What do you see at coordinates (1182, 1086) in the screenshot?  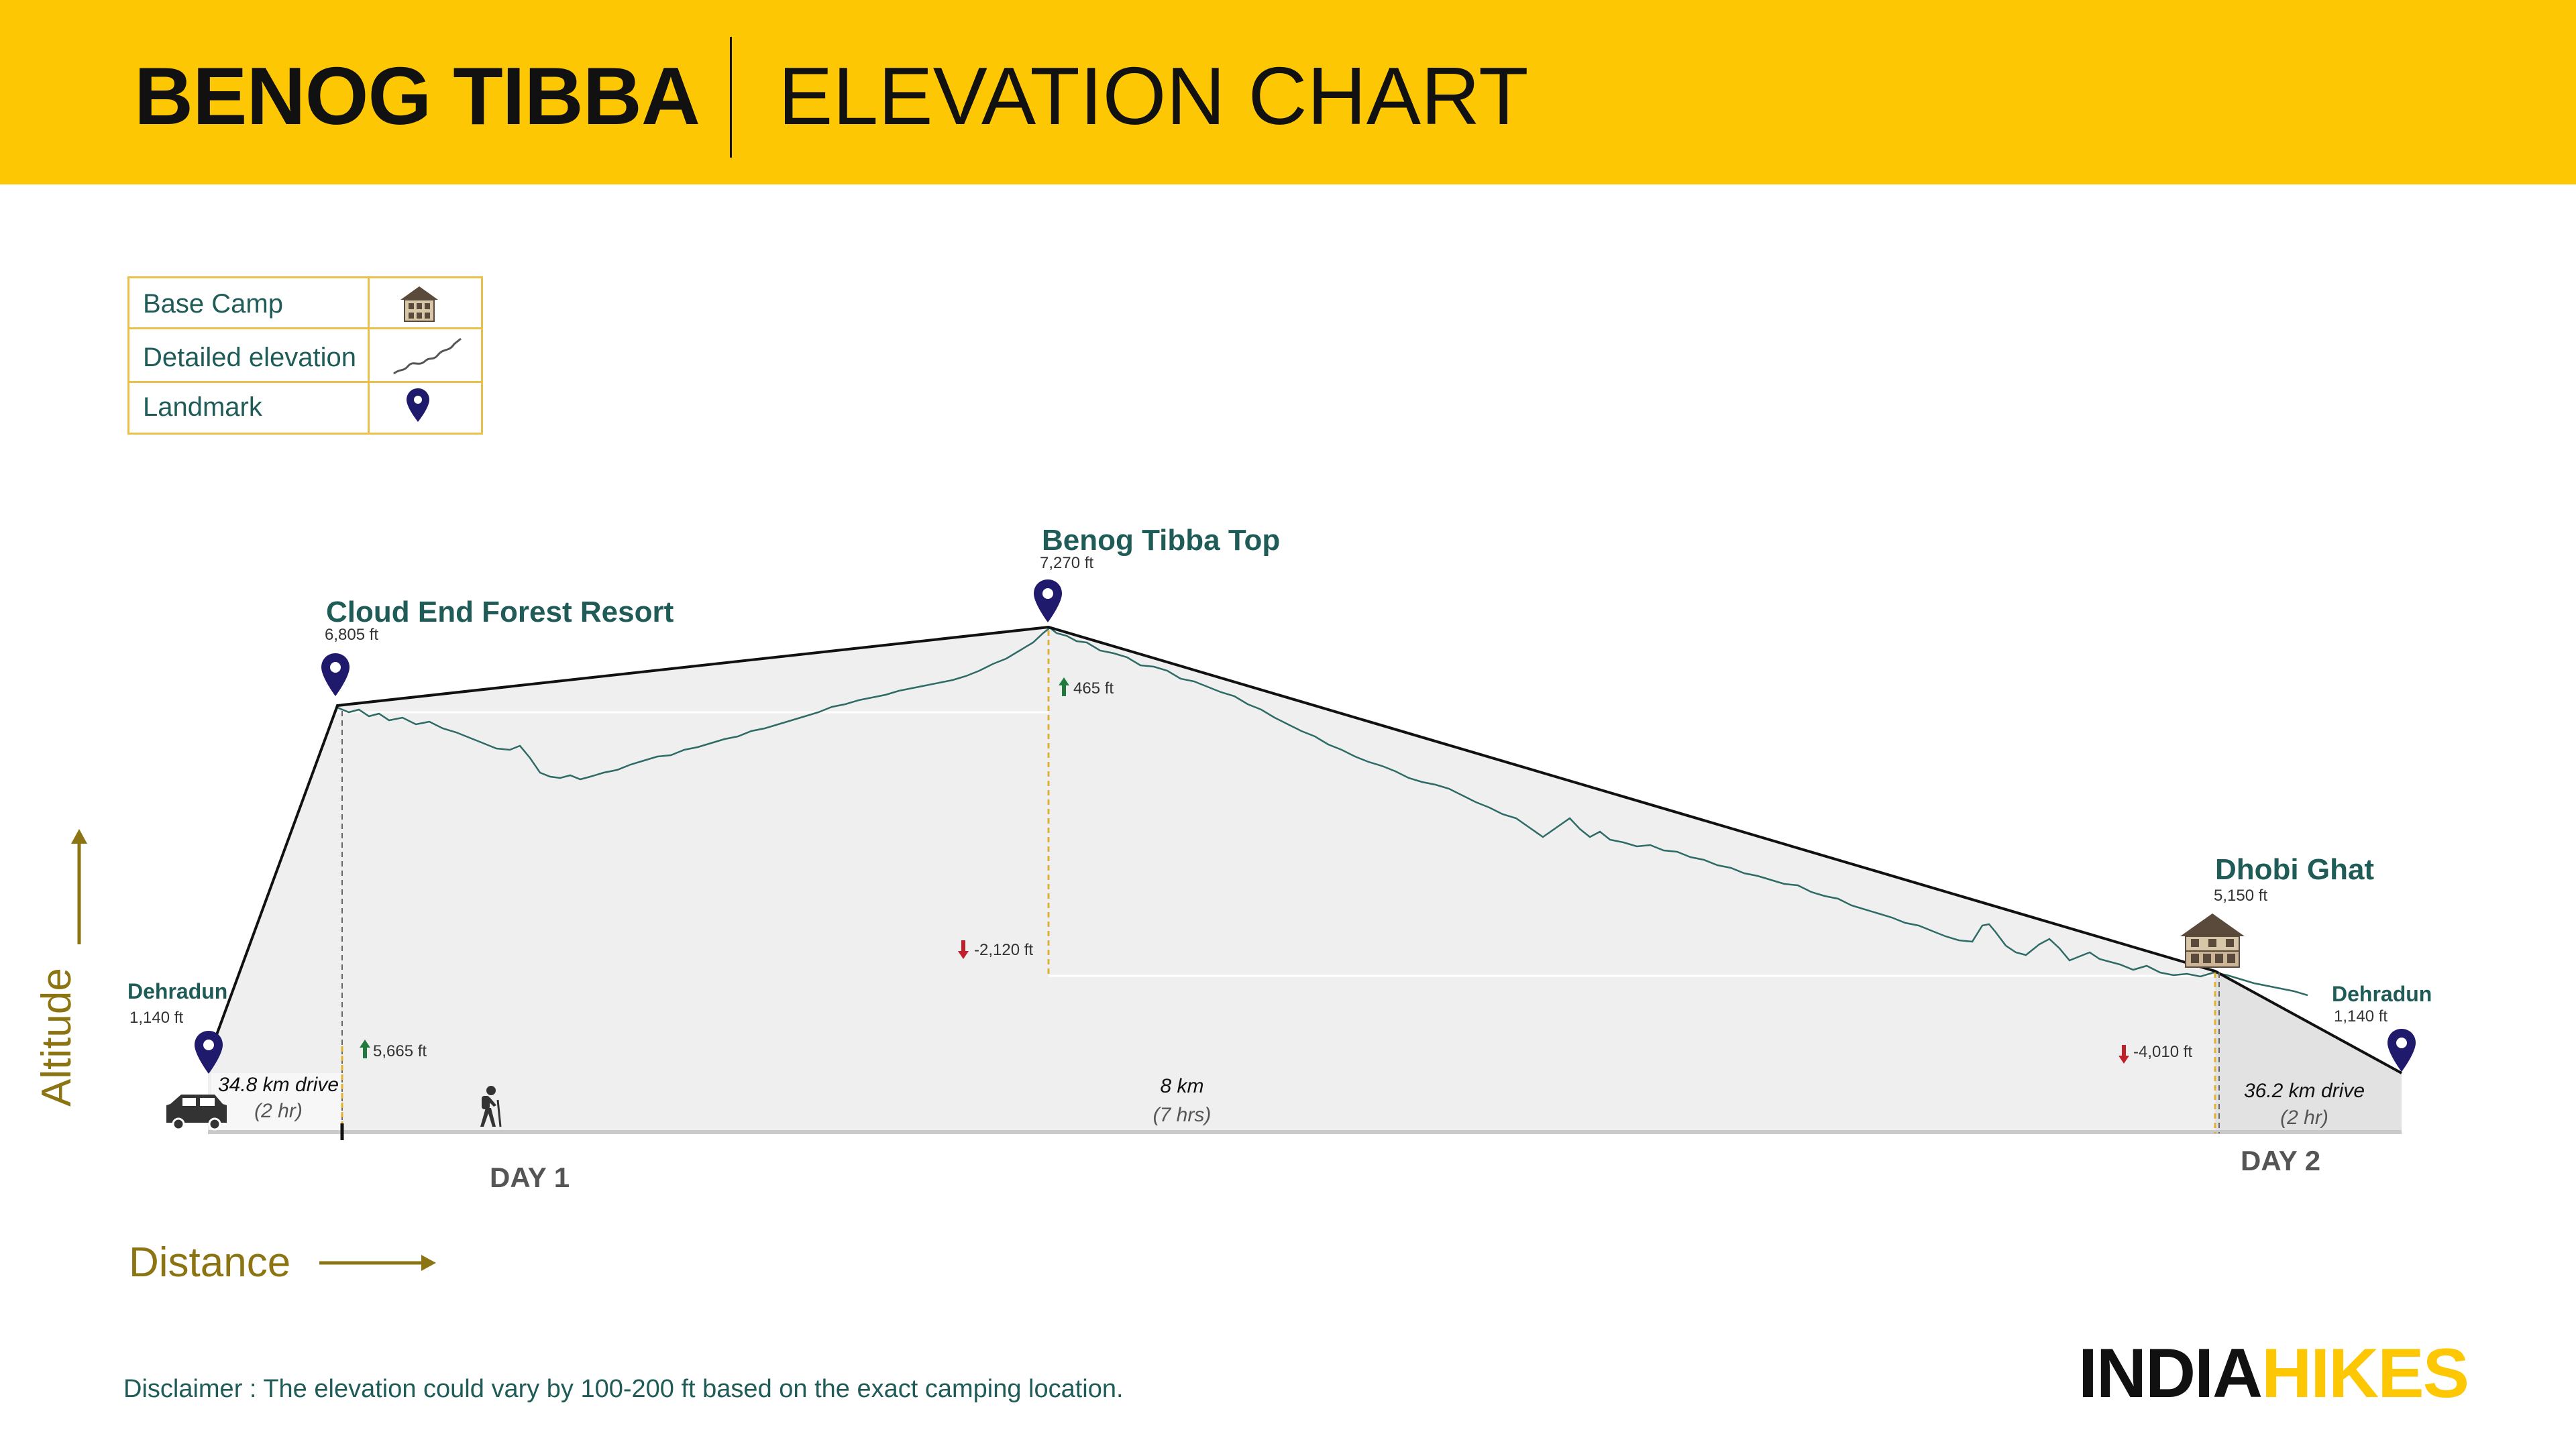 I see `segment-distance: 8 km` at bounding box center [1182, 1086].